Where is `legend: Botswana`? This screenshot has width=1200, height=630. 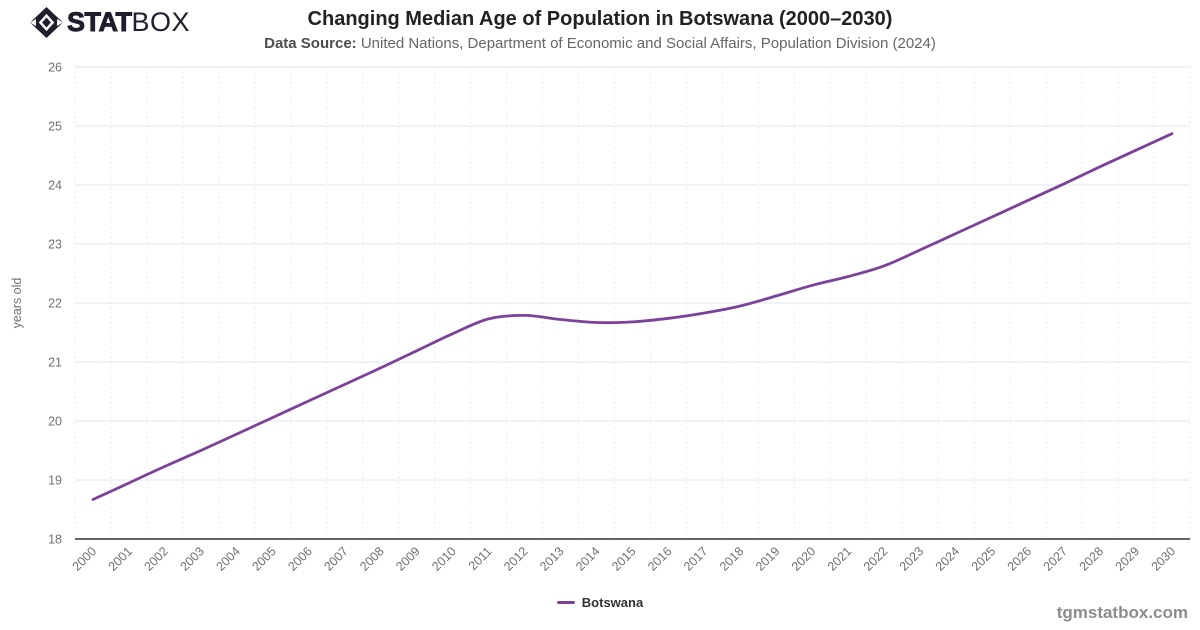 legend: Botswana is located at coordinates (600, 602).